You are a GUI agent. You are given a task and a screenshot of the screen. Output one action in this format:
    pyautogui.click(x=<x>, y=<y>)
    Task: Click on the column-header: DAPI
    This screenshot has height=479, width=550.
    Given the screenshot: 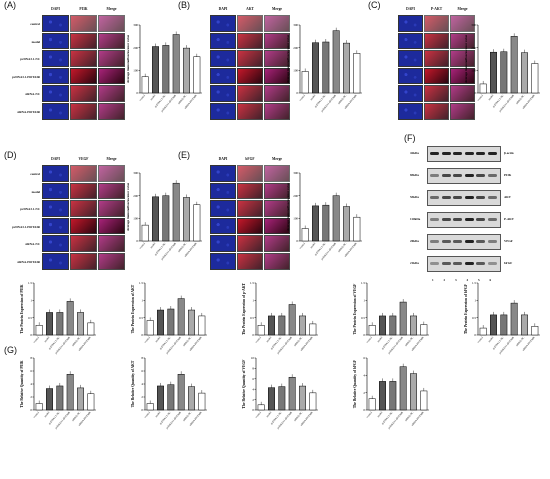 What is the action you would take?
    pyautogui.click(x=55, y=9)
    